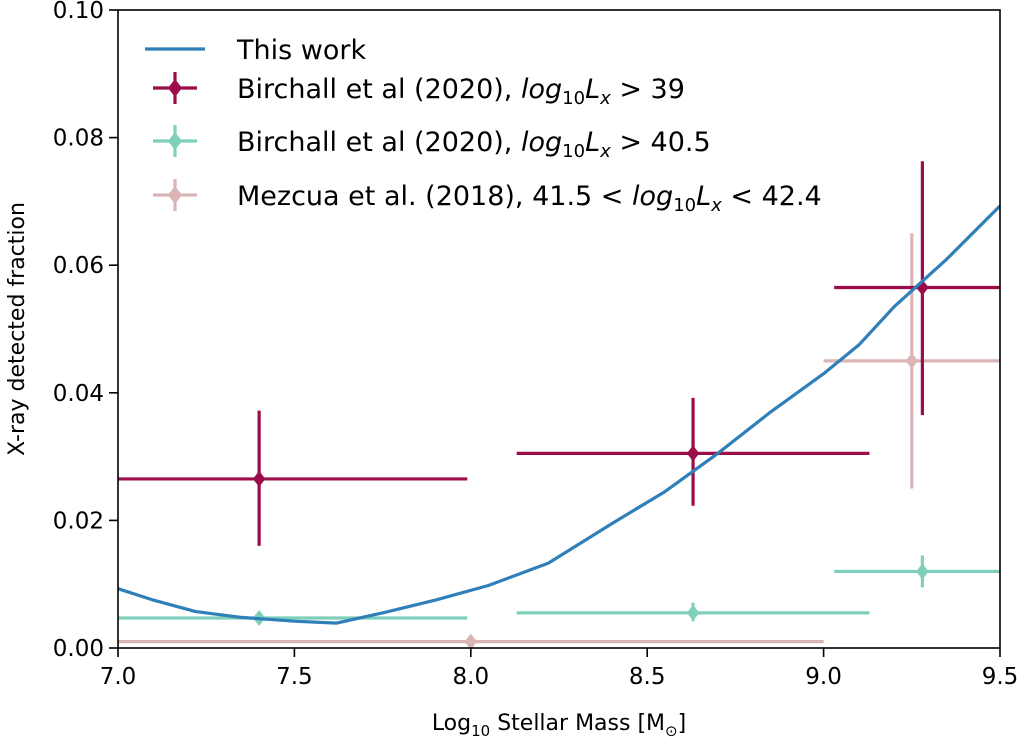 The width and height of the screenshot is (1020, 746). I want to click on x-tick-label: 8.5, so click(647, 677).